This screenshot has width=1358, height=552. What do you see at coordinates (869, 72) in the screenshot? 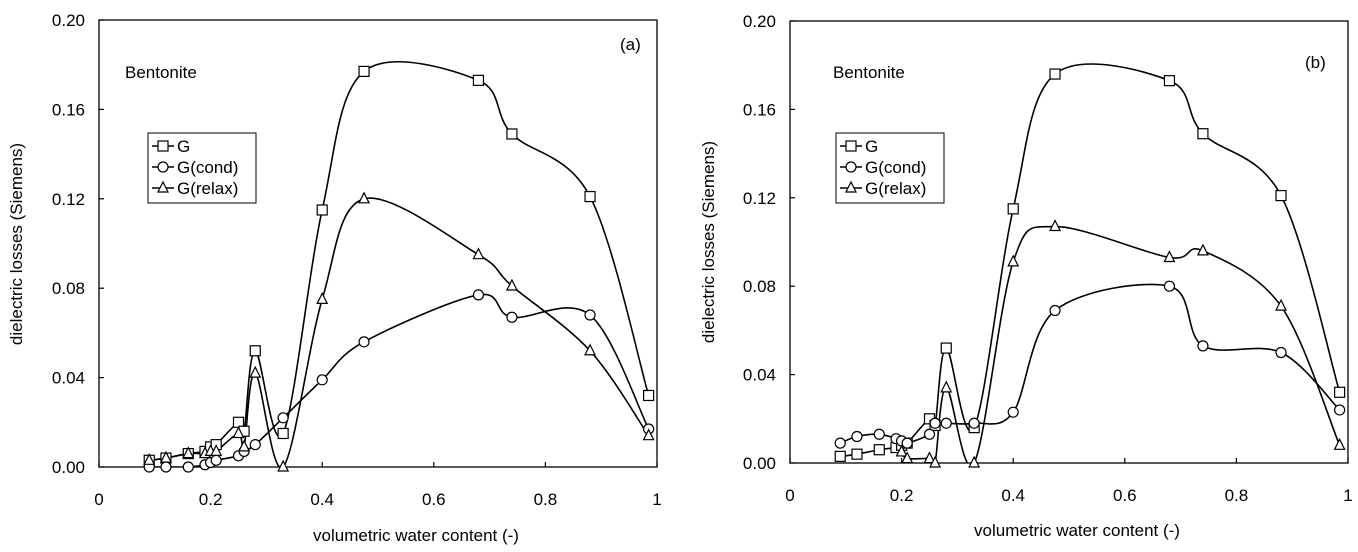
I see `material-annotation: Bentonite` at bounding box center [869, 72].